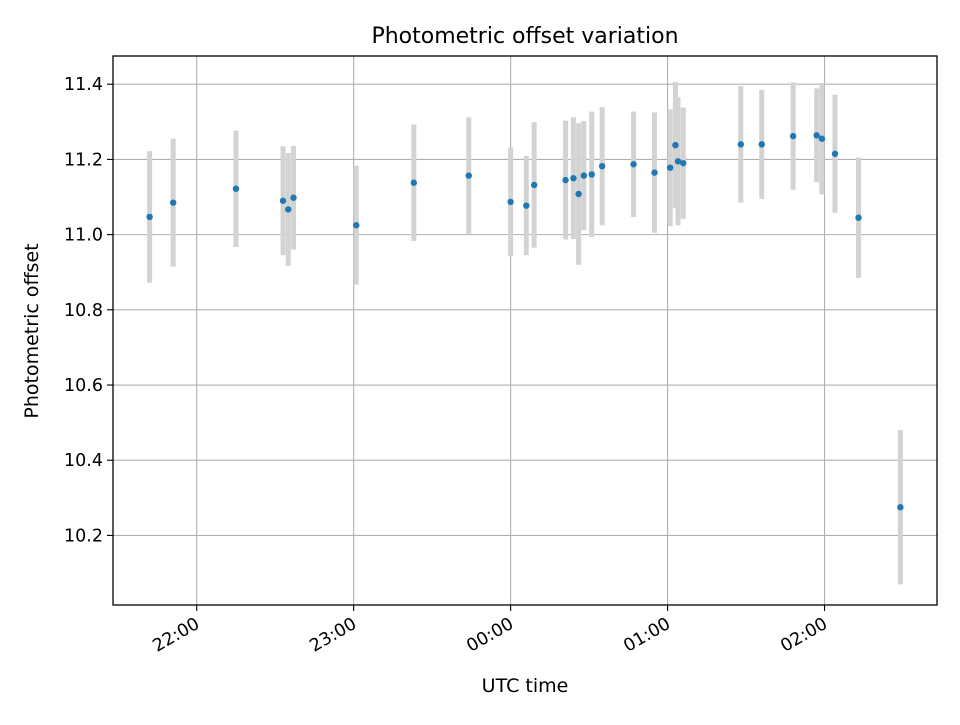  I want to click on y-tick-label: 10.6, so click(83, 386).